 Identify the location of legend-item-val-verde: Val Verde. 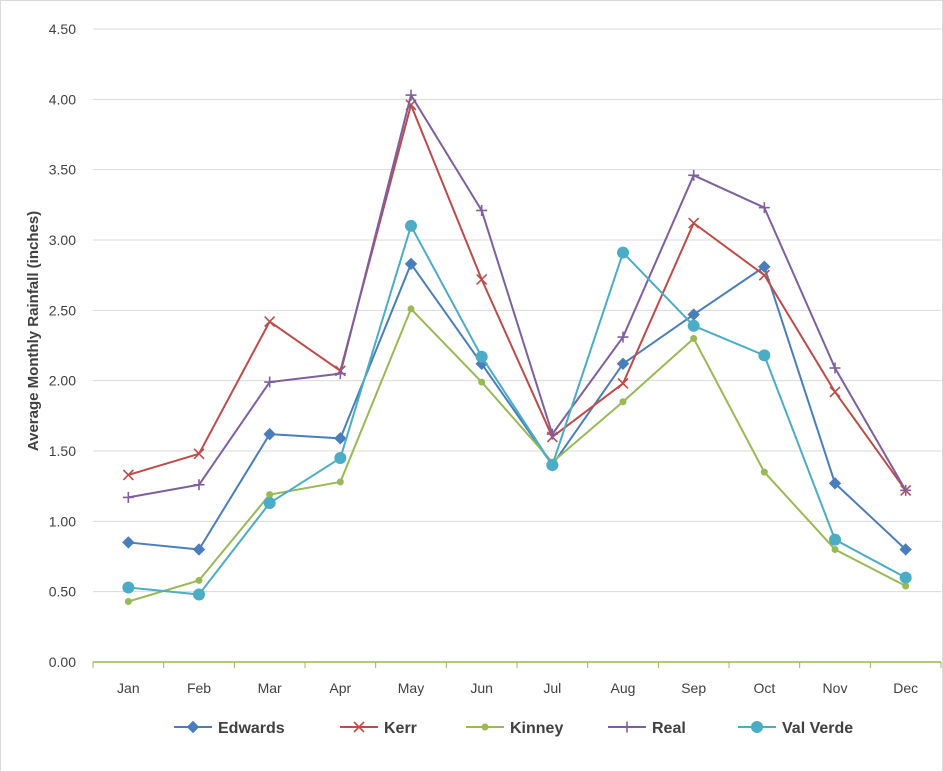
(795, 728).